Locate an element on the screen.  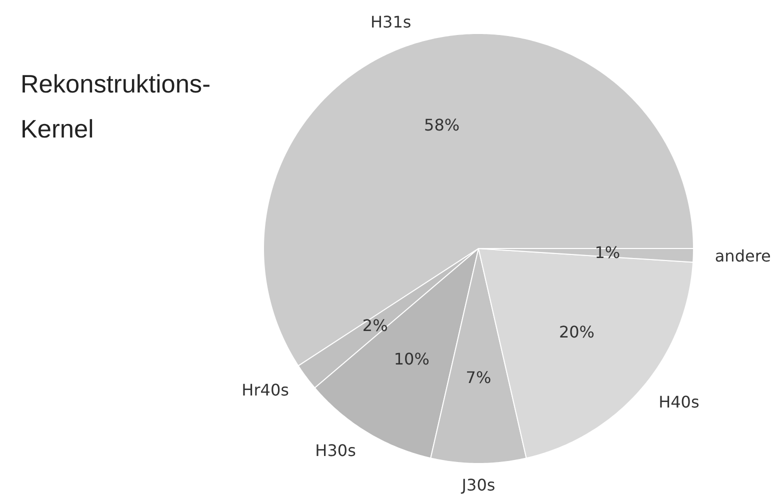
slice-label: J30s is located at coordinates (478, 485).